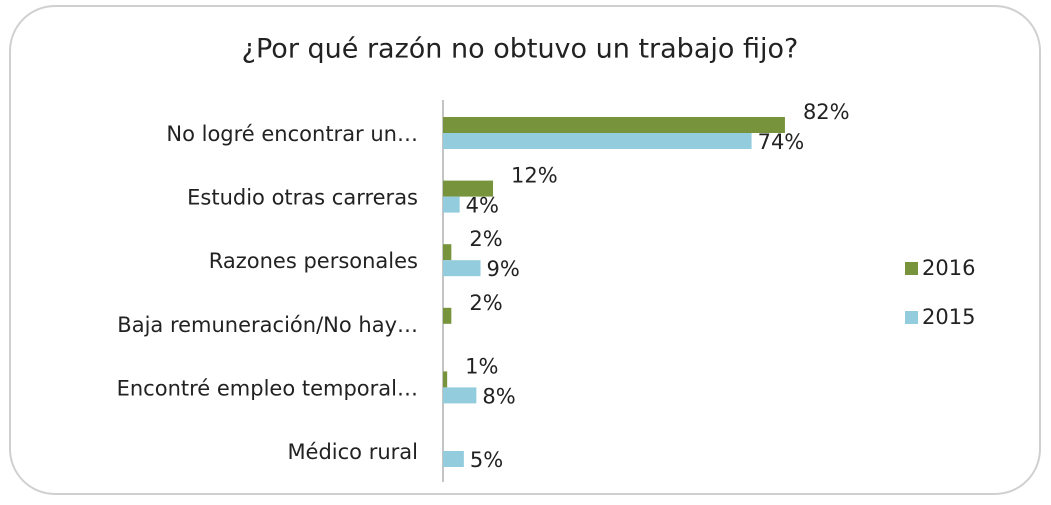 This screenshot has width=1051, height=505. I want to click on legend-label: 2016, so click(948, 268).